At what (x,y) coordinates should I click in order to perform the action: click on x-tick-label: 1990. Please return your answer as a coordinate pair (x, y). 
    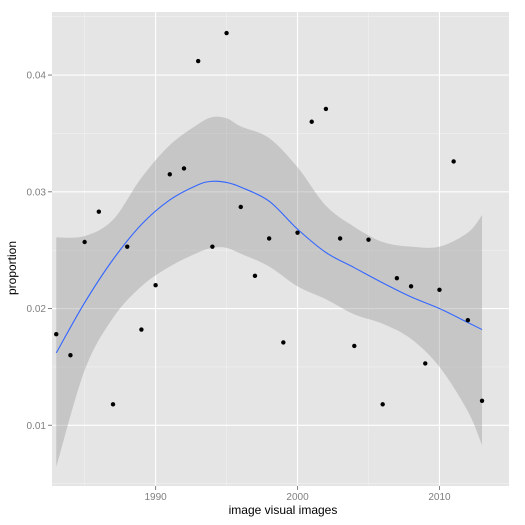
    Looking at the image, I should click on (155, 497).